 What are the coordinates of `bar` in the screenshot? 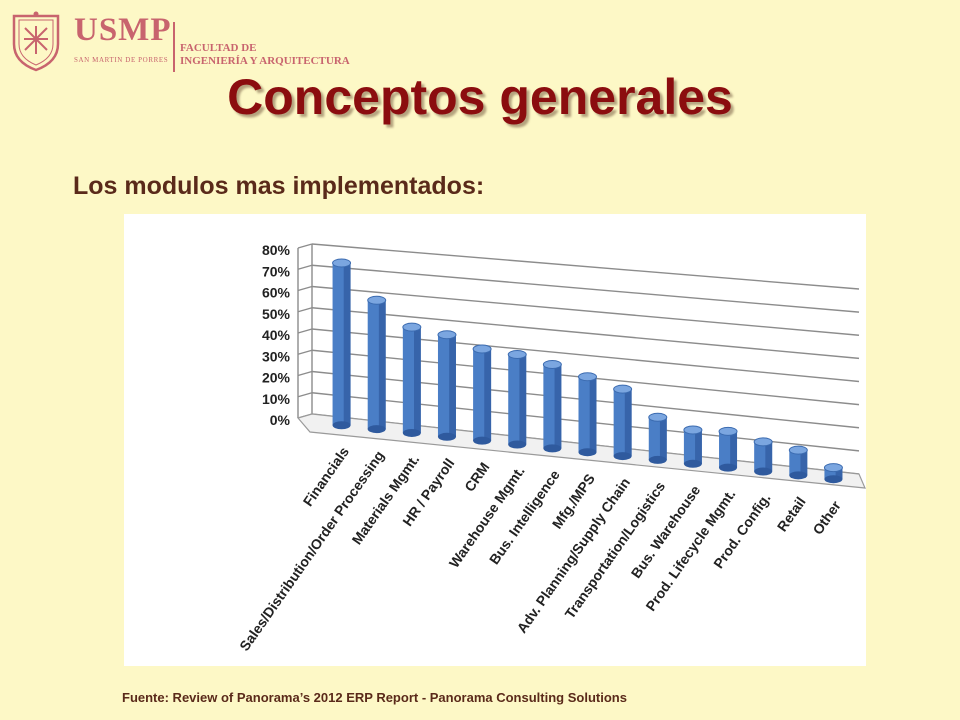 It's located at (833, 473).